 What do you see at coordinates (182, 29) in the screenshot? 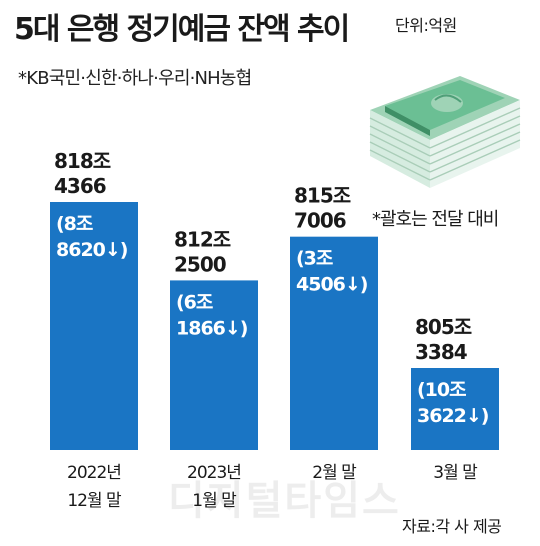
I see `chart-title: 5대 은행 정기예금 잔액 추이` at bounding box center [182, 29].